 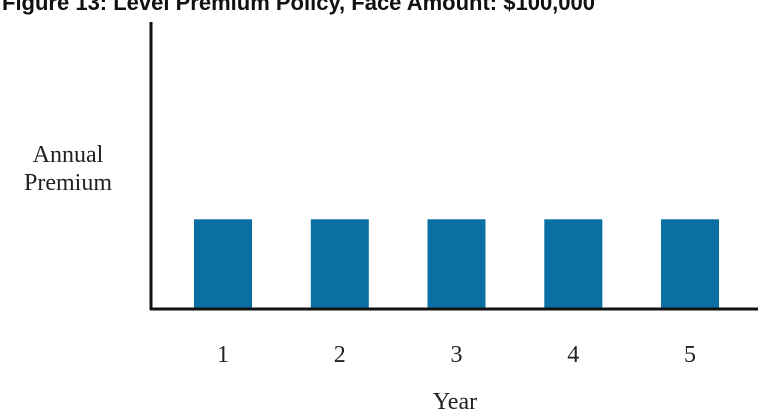 I want to click on bars, so click(x=456, y=264).